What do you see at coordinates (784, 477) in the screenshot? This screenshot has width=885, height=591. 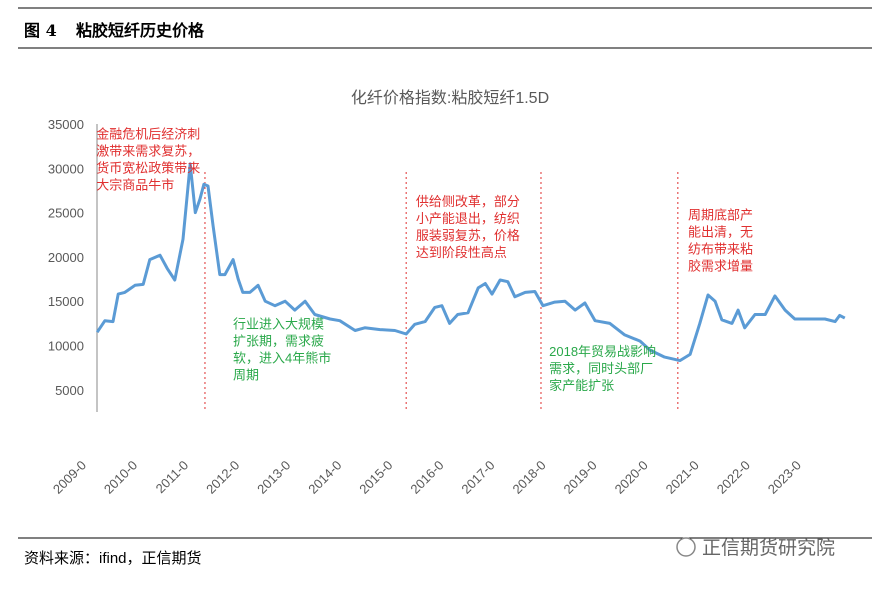 I see `x-tick-label: 2023-0` at bounding box center [784, 477].